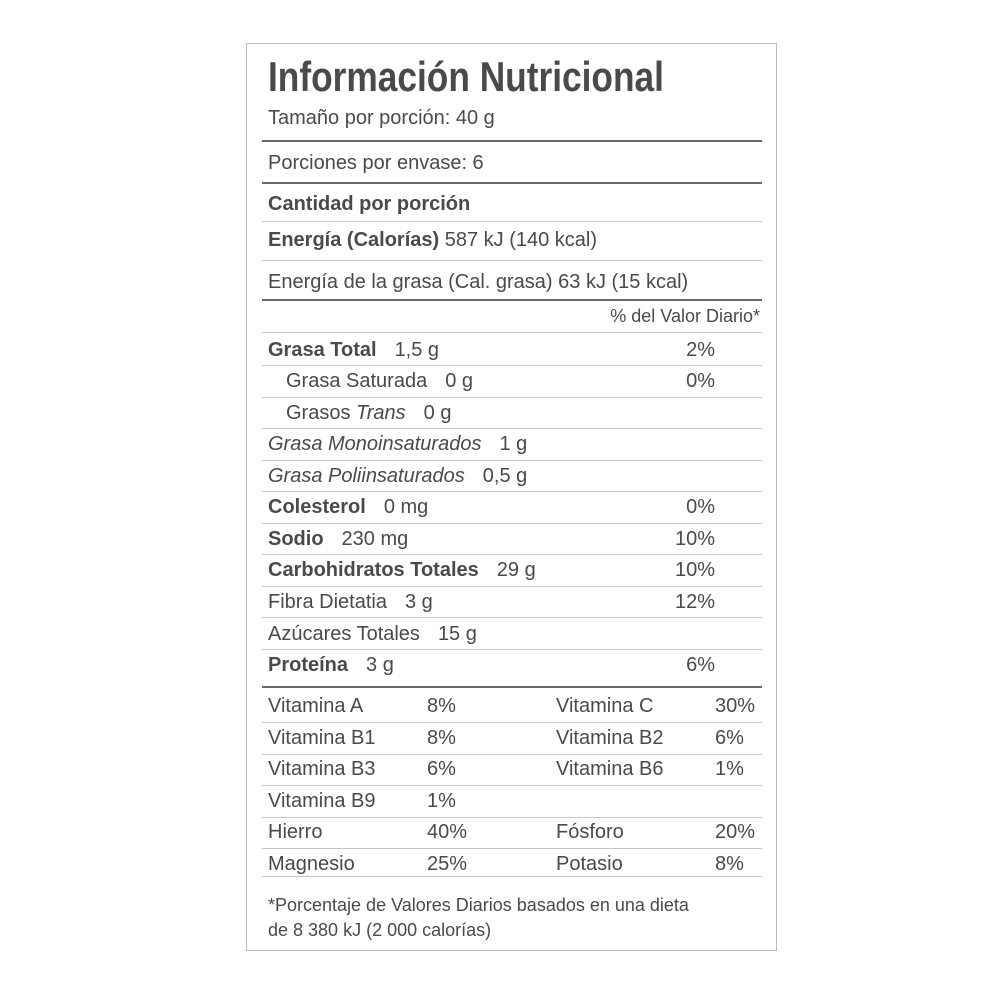 The width and height of the screenshot is (1000, 1000). I want to click on label: Carbohidratos Totales, so click(373, 570).